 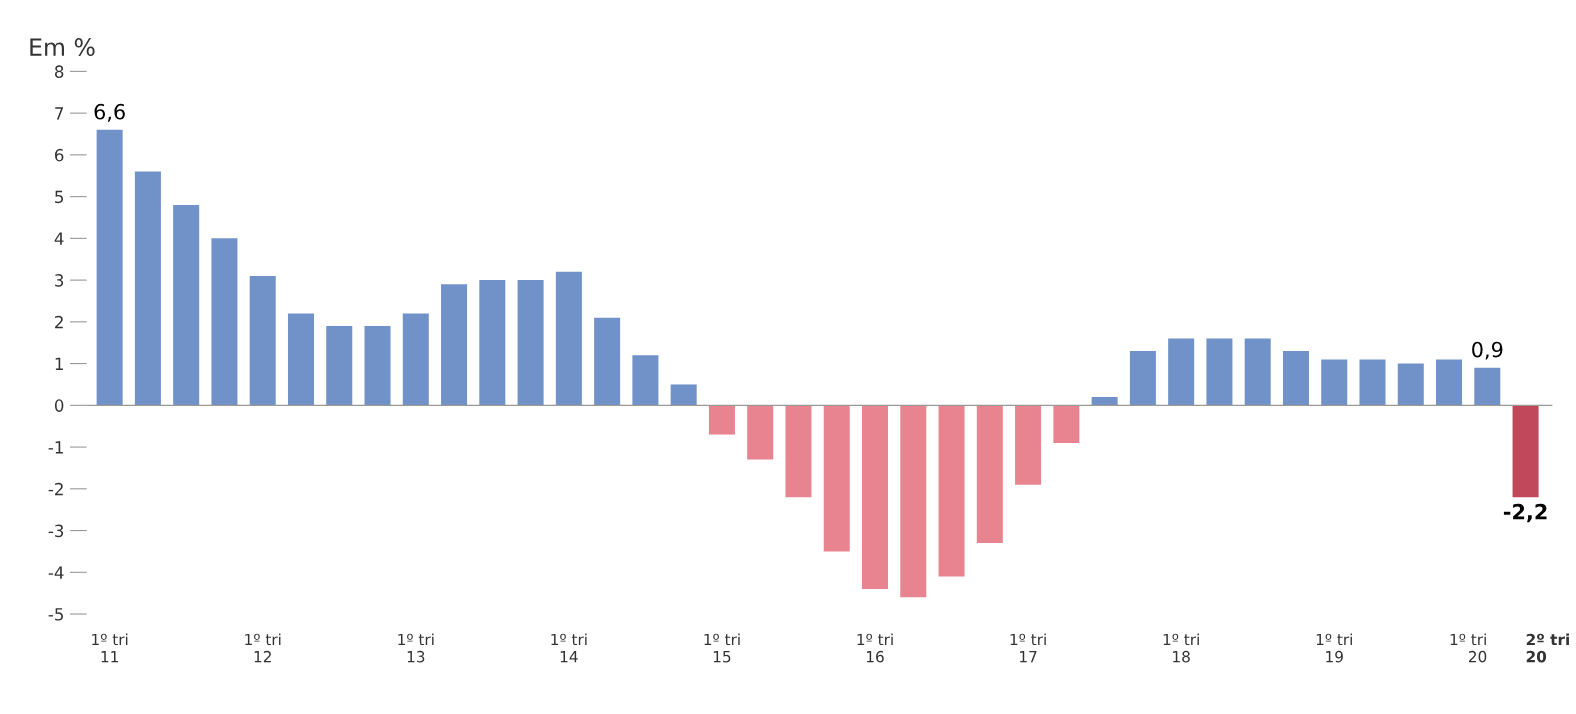 What do you see at coordinates (1525, 513) in the screenshot?
I see `data-label: -2,2` at bounding box center [1525, 513].